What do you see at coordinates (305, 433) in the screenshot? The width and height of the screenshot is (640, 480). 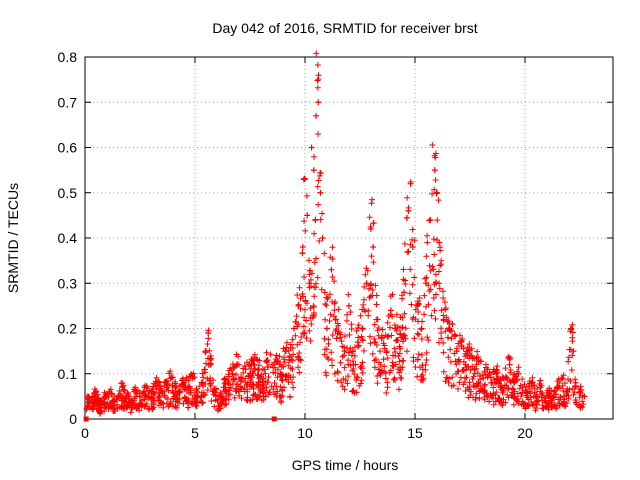 I see `x-tick-label: 10` at bounding box center [305, 433].